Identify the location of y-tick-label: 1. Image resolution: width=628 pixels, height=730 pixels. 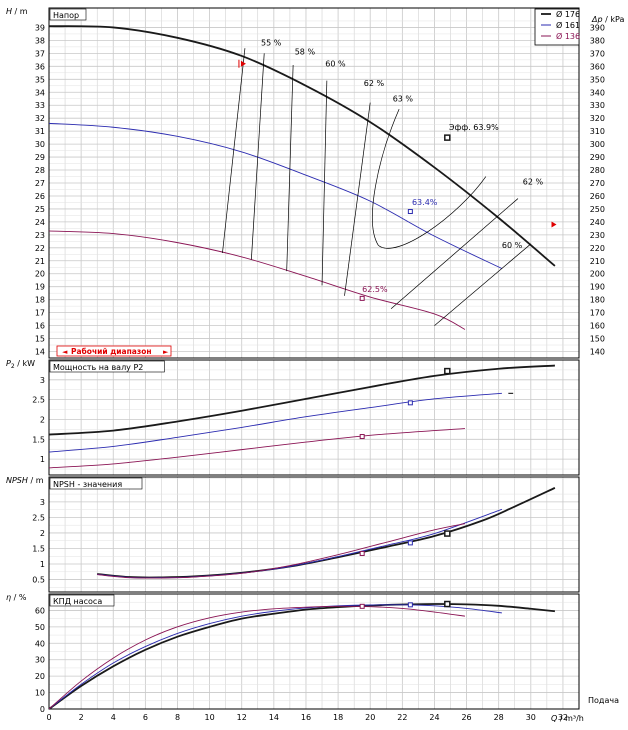
(42, 459).